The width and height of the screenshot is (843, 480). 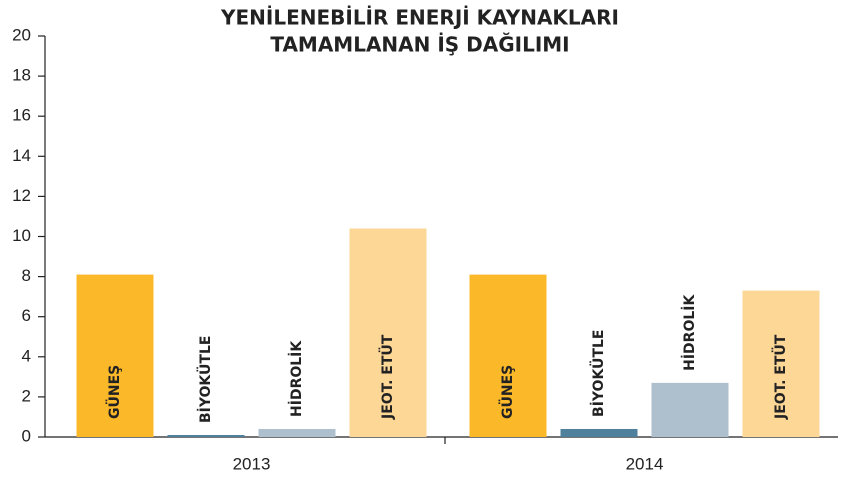 What do you see at coordinates (26, 395) in the screenshot?
I see `y-tick-label: 2` at bounding box center [26, 395].